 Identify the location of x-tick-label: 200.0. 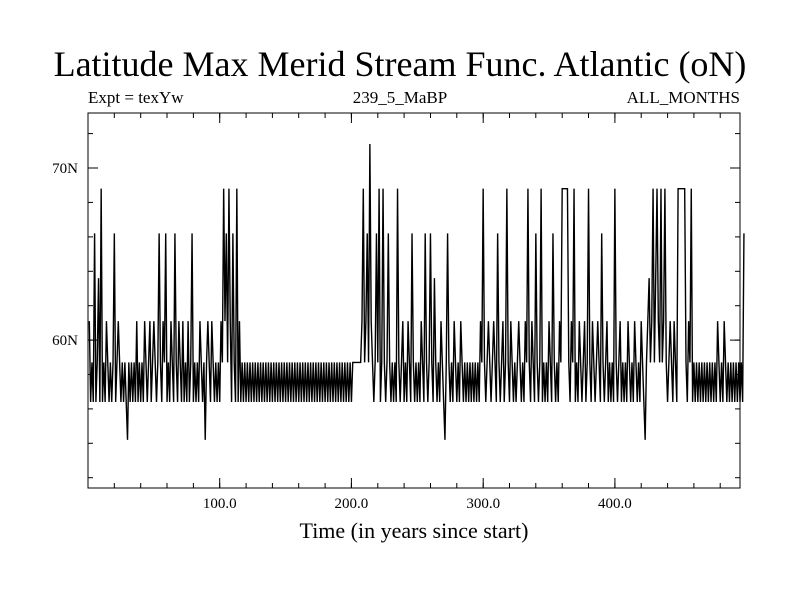
(352, 504).